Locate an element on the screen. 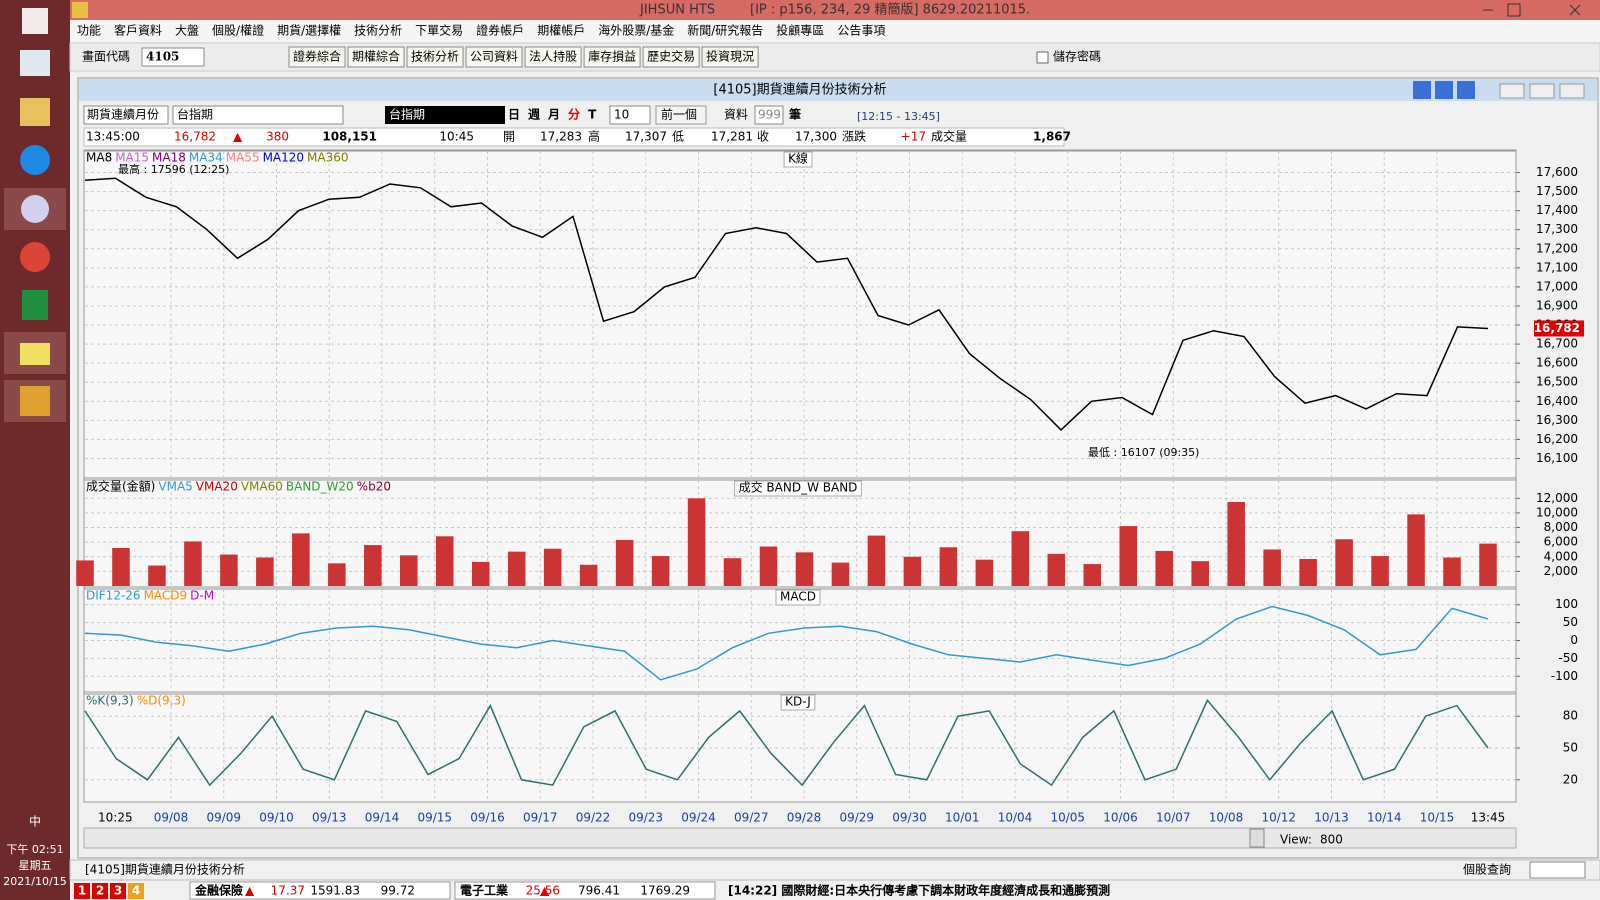  product-type: 期貨連續月份 is located at coordinates (123, 114).